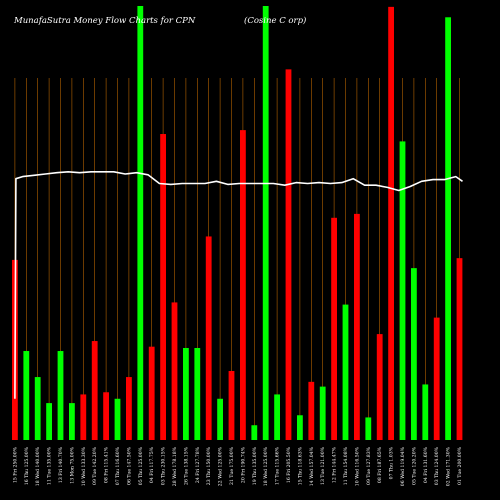 The width and height of the screenshot is (500, 500). Describe the element at coordinates (449, 466) in the screenshot. I see `x-tick-label: 02 Wed 171.30%` at that location.